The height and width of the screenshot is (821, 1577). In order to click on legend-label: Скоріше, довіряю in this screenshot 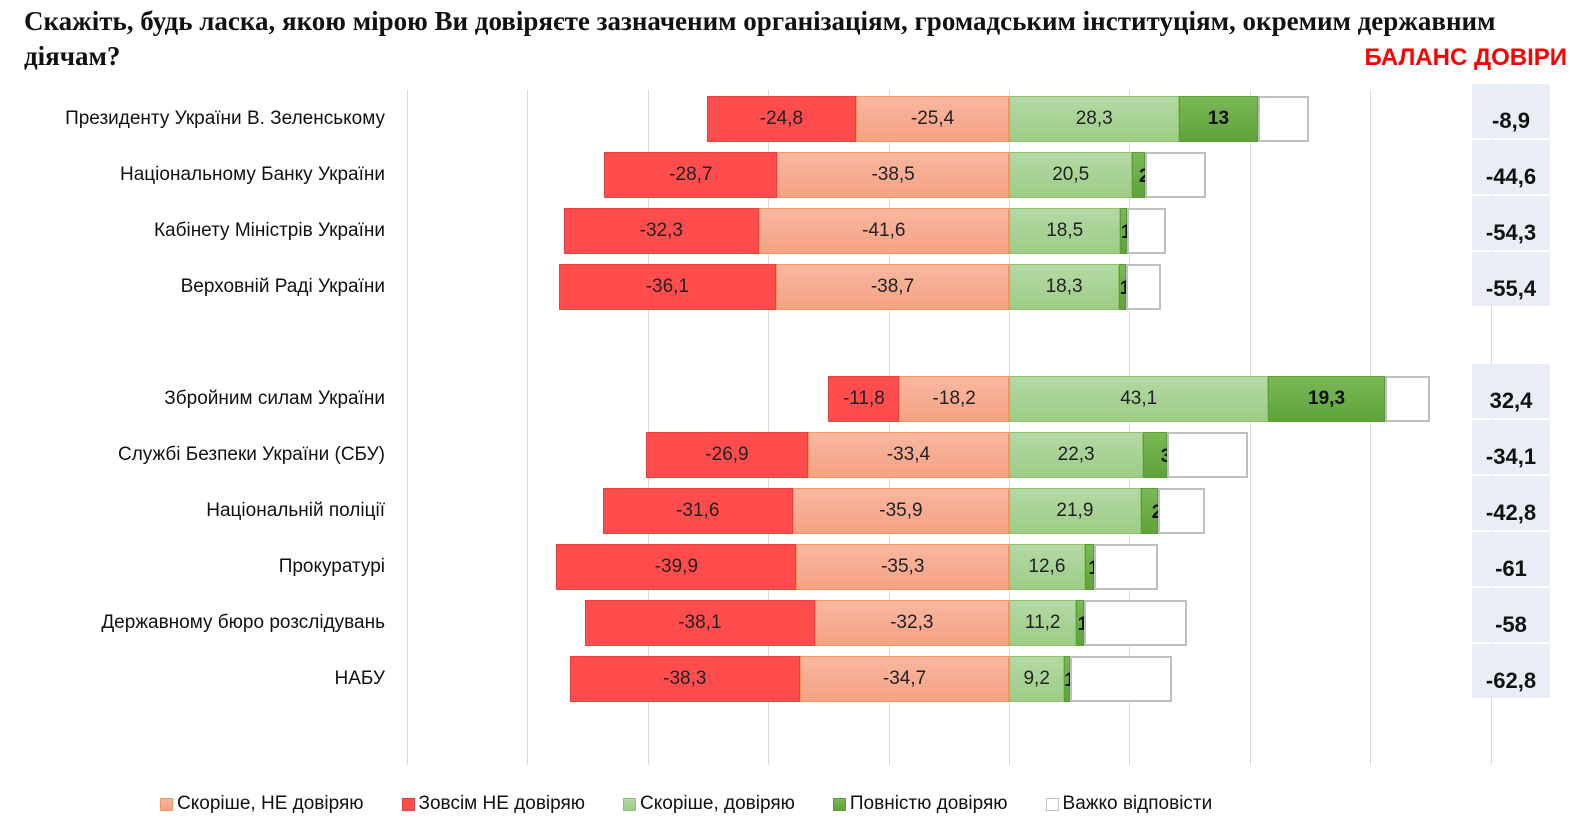, I will do `click(717, 803)`.